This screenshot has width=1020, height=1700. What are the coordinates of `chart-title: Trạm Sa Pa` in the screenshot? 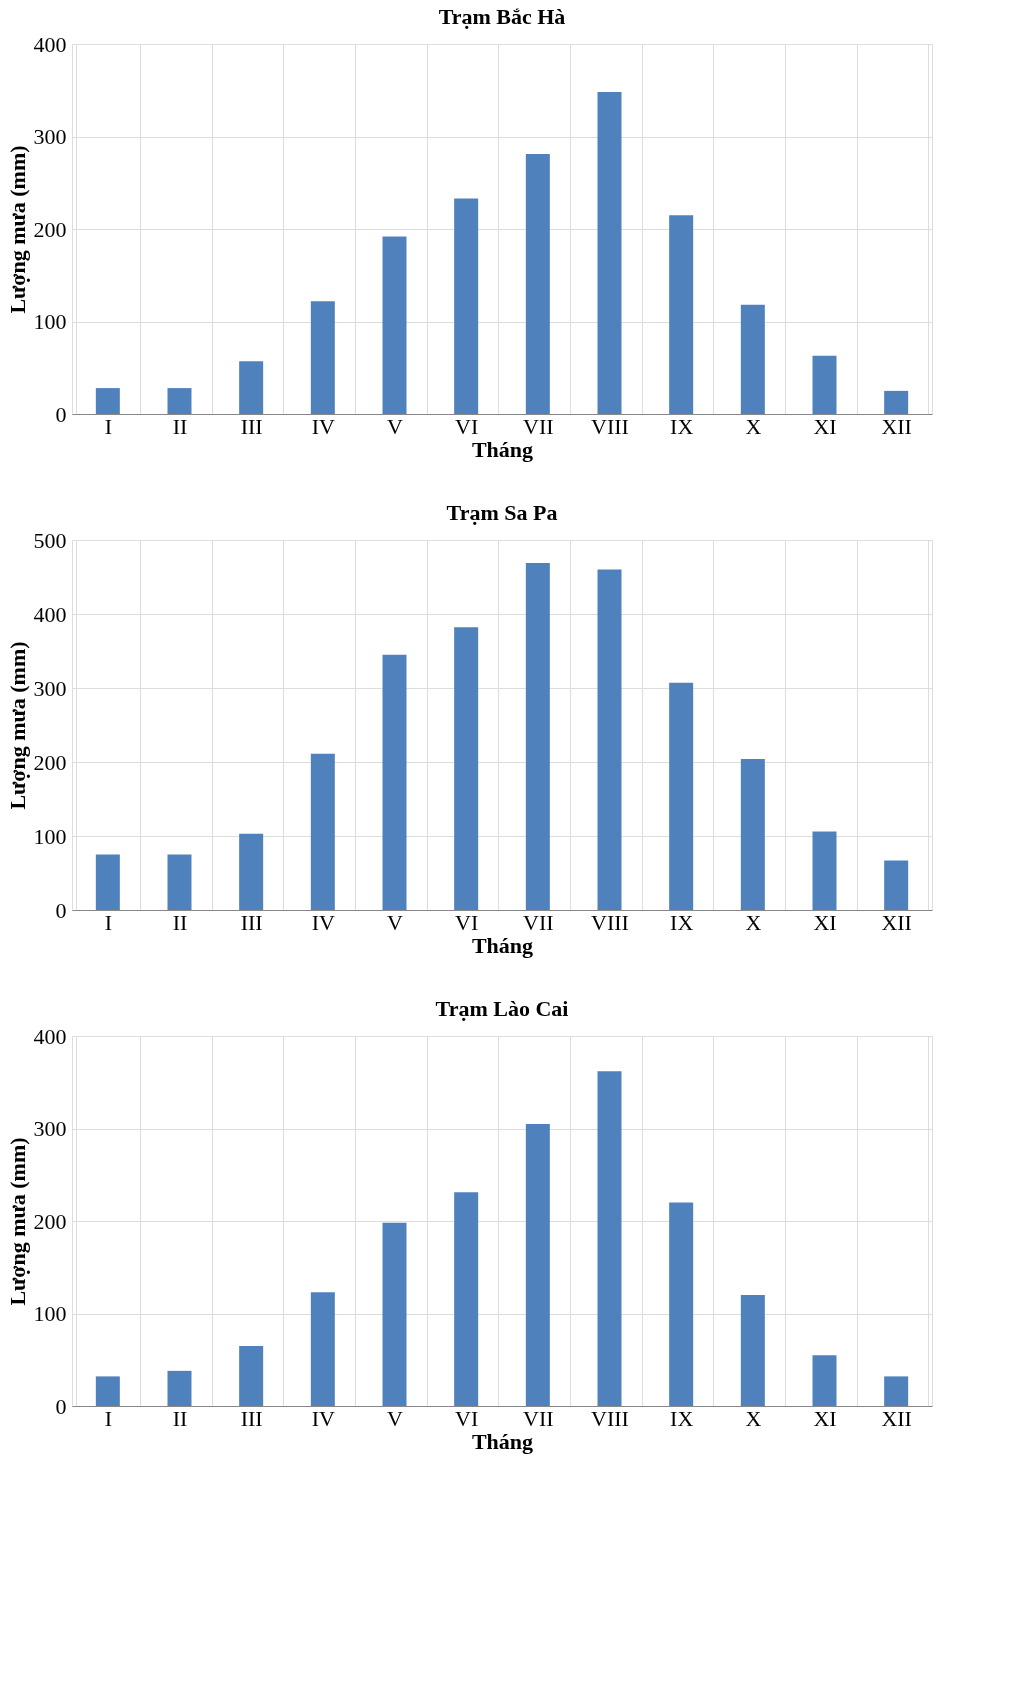 It's located at (502, 512).